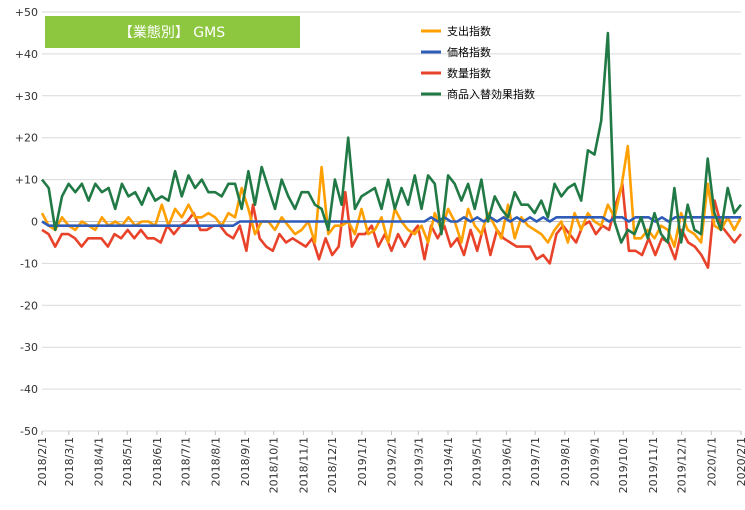 This screenshot has width=745, height=510. I want to click on x-tick-label: 2018/9/1, so click(245, 461).